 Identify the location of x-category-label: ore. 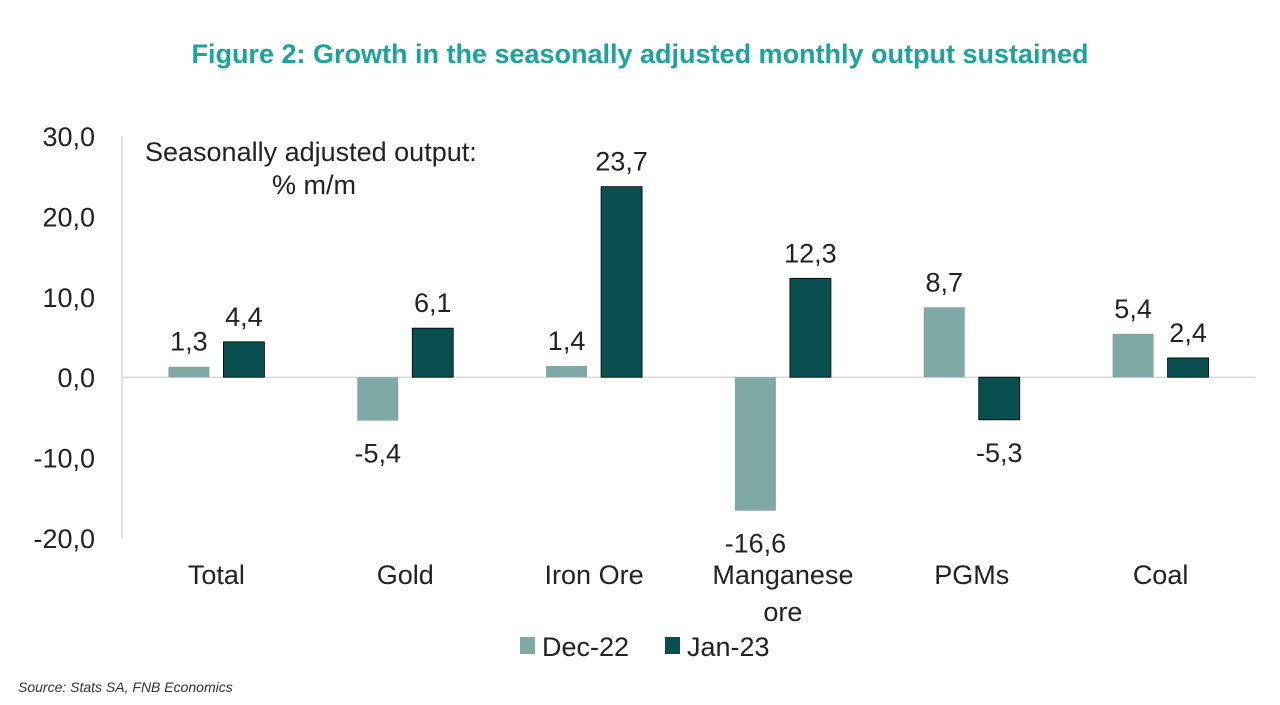
(782, 612).